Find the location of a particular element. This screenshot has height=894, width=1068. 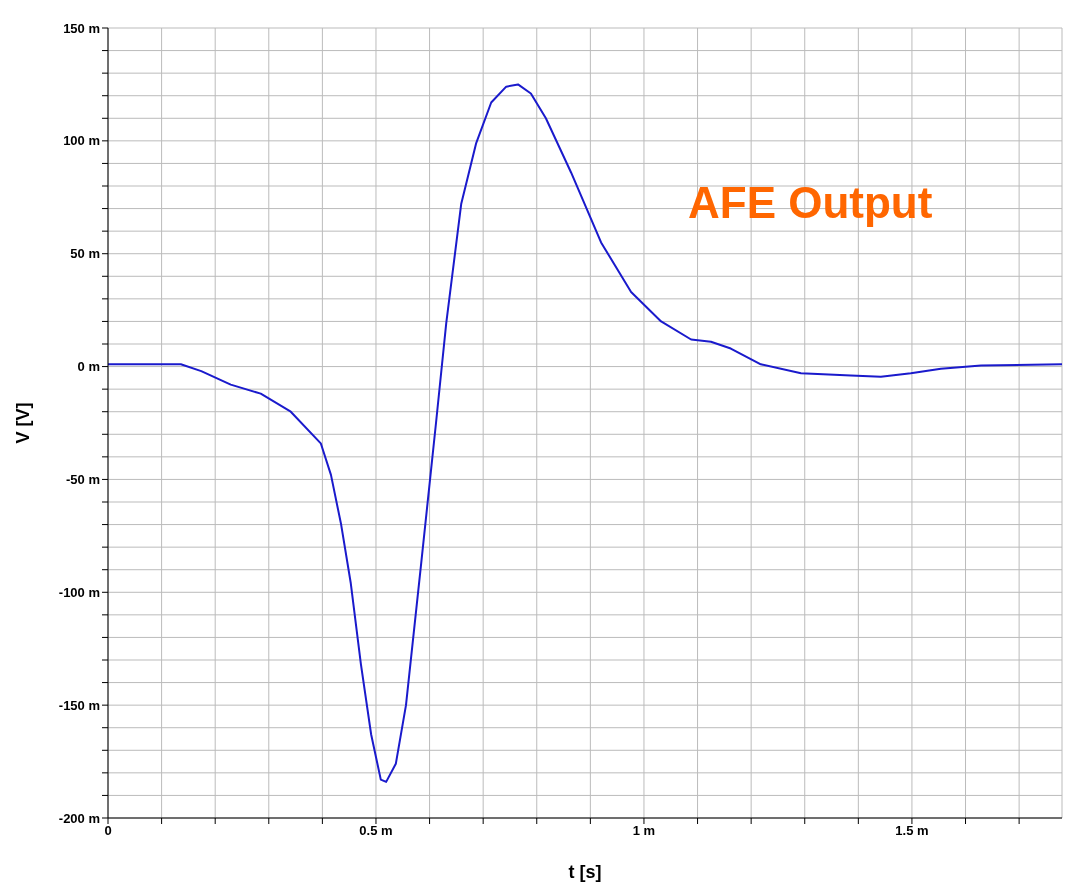

y-tick-label: -150 m is located at coordinates (79, 705).